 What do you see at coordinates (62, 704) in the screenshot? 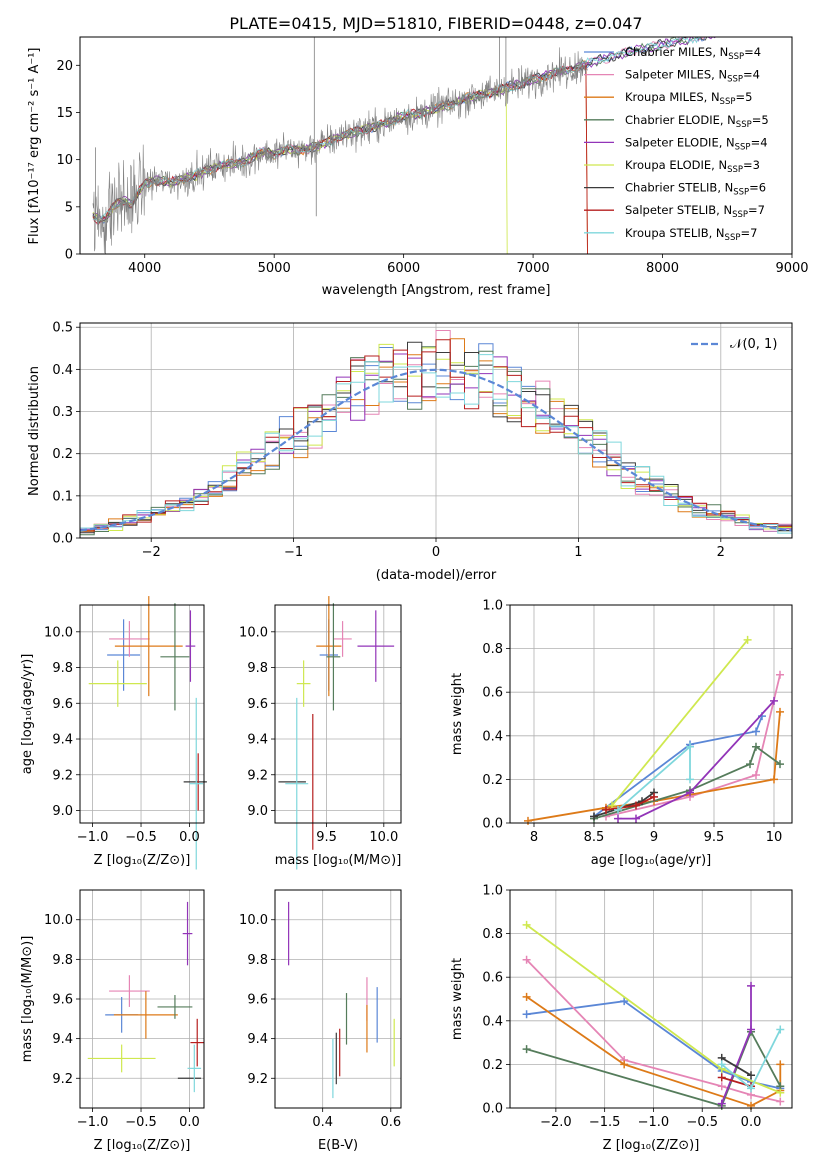
I see `y-tick-label: 9.6` at bounding box center [62, 704].